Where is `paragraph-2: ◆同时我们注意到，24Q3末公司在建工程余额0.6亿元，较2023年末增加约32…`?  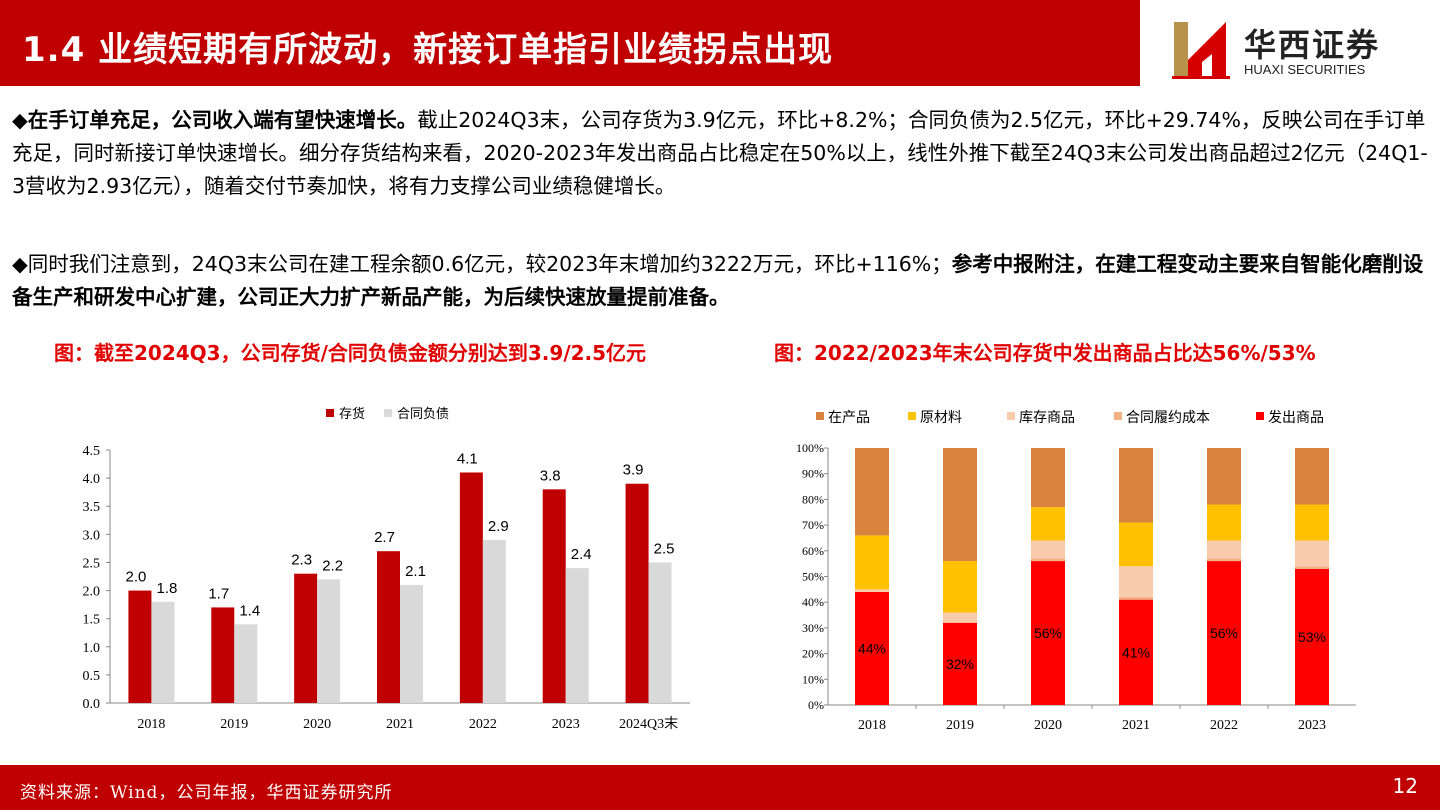
paragraph-2: ◆同时我们注意到，24Q3末公司在建工程余额0.6亿元，较2023年末增加约32… is located at coordinates (718, 280).